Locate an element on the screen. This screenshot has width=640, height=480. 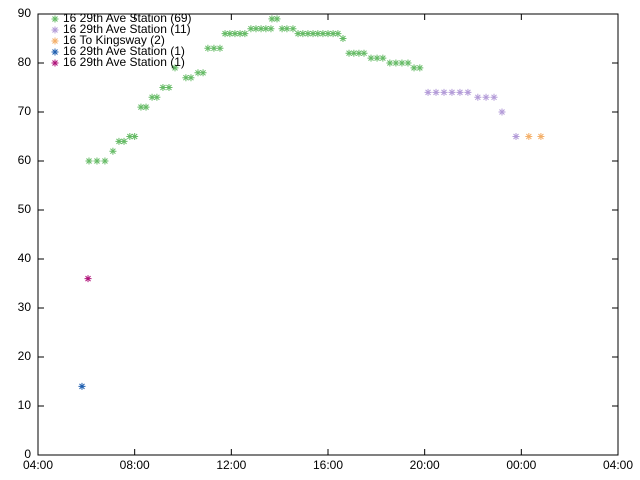
x-tick-label: 08:00 is located at coordinates (135, 465).